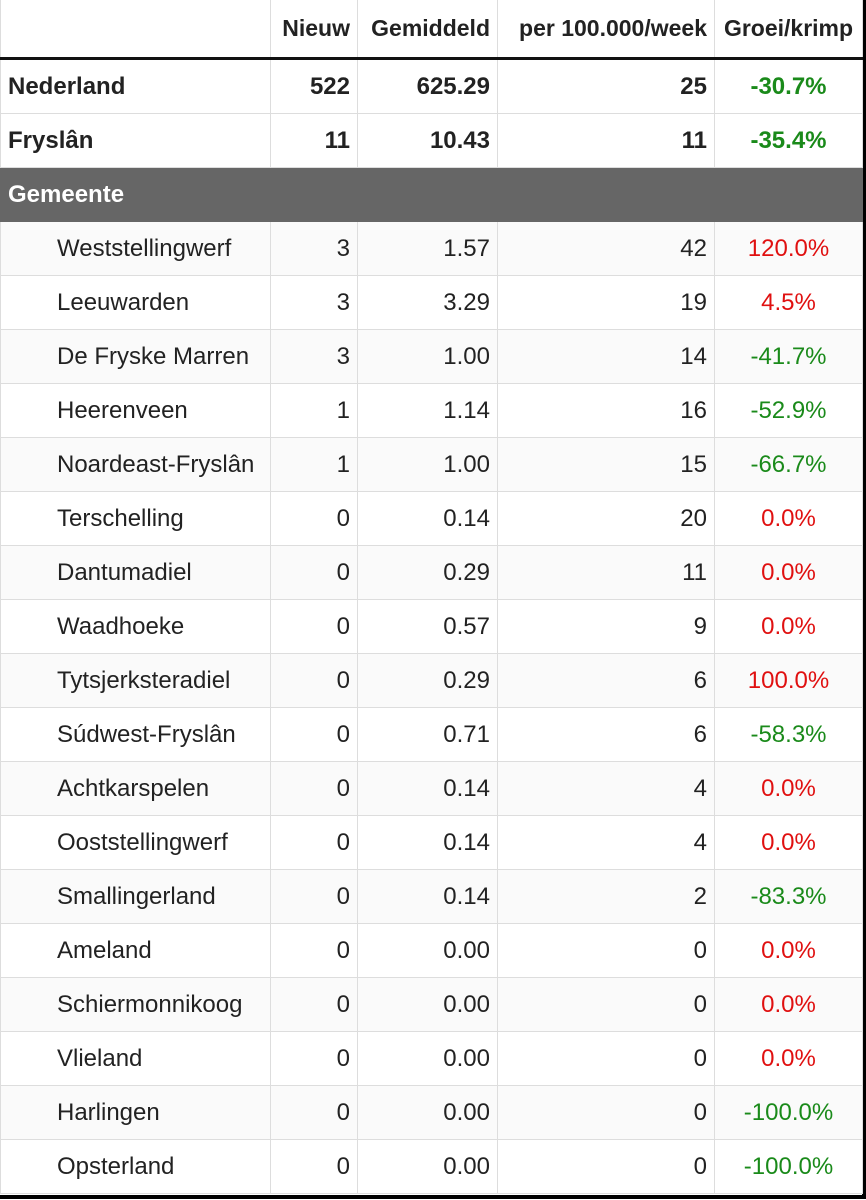 This screenshot has width=866, height=1200. What do you see at coordinates (314, 464) in the screenshot?
I see `row-nieuw: 1` at bounding box center [314, 464].